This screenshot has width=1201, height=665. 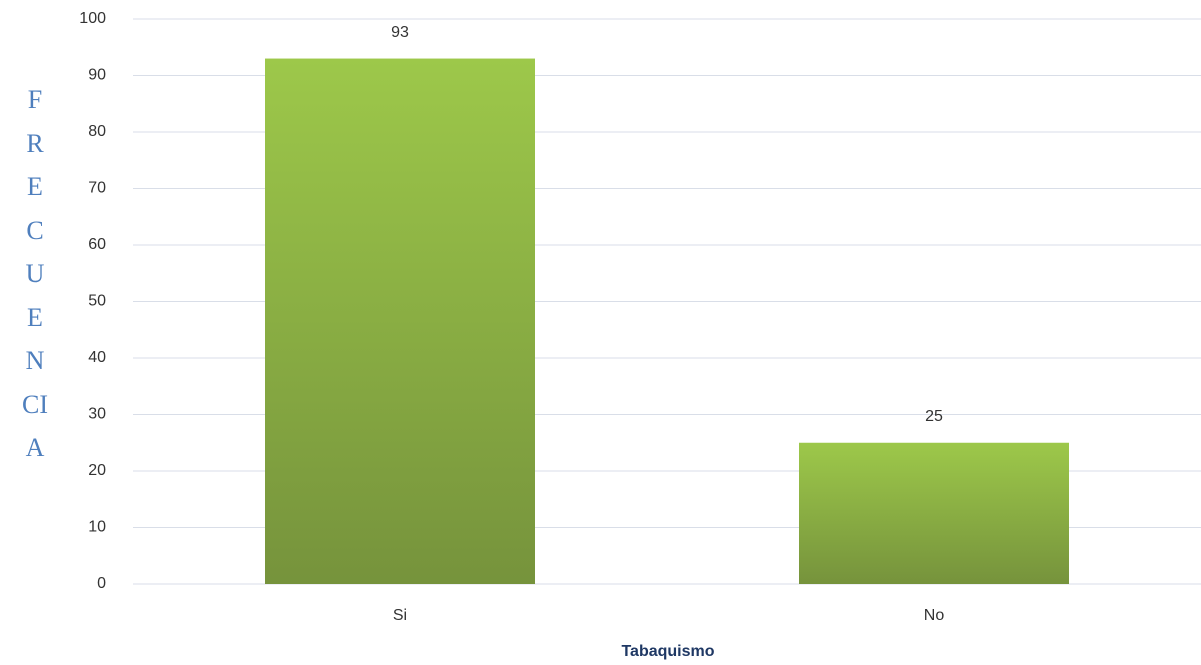 I want to click on y-tick-label: 90, so click(x=97, y=75).